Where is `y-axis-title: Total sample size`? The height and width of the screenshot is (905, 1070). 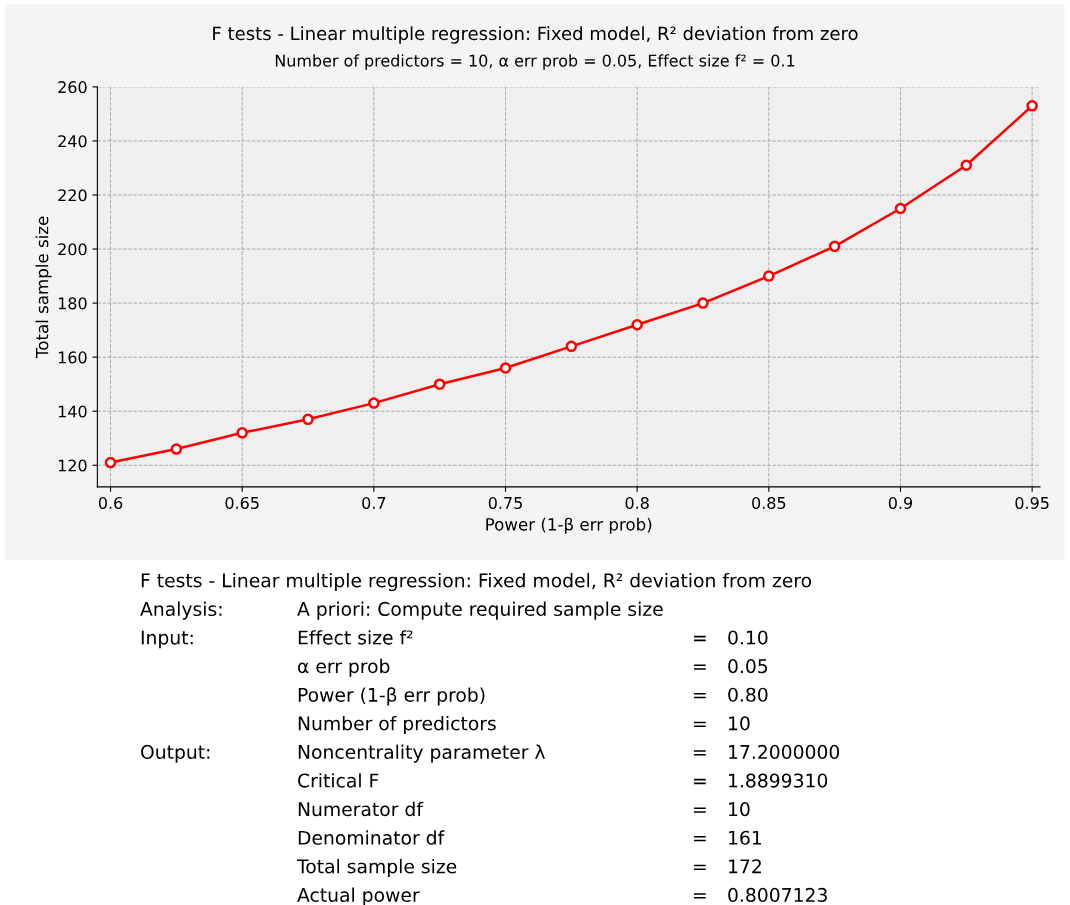 y-axis-title: Total sample size is located at coordinates (43, 287).